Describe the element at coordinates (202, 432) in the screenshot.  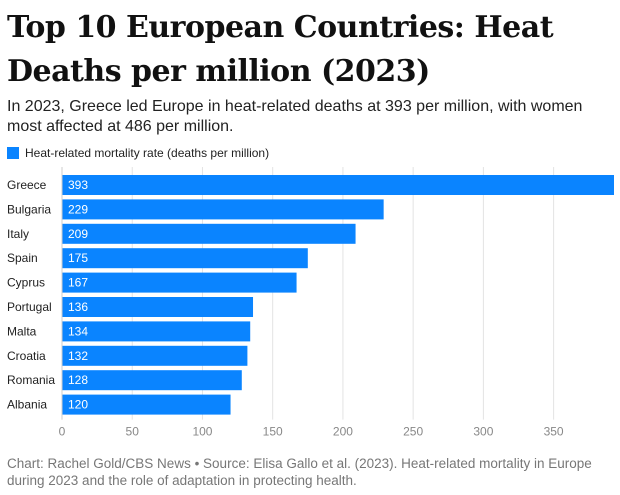
I see `x-tick-label: 100` at that location.